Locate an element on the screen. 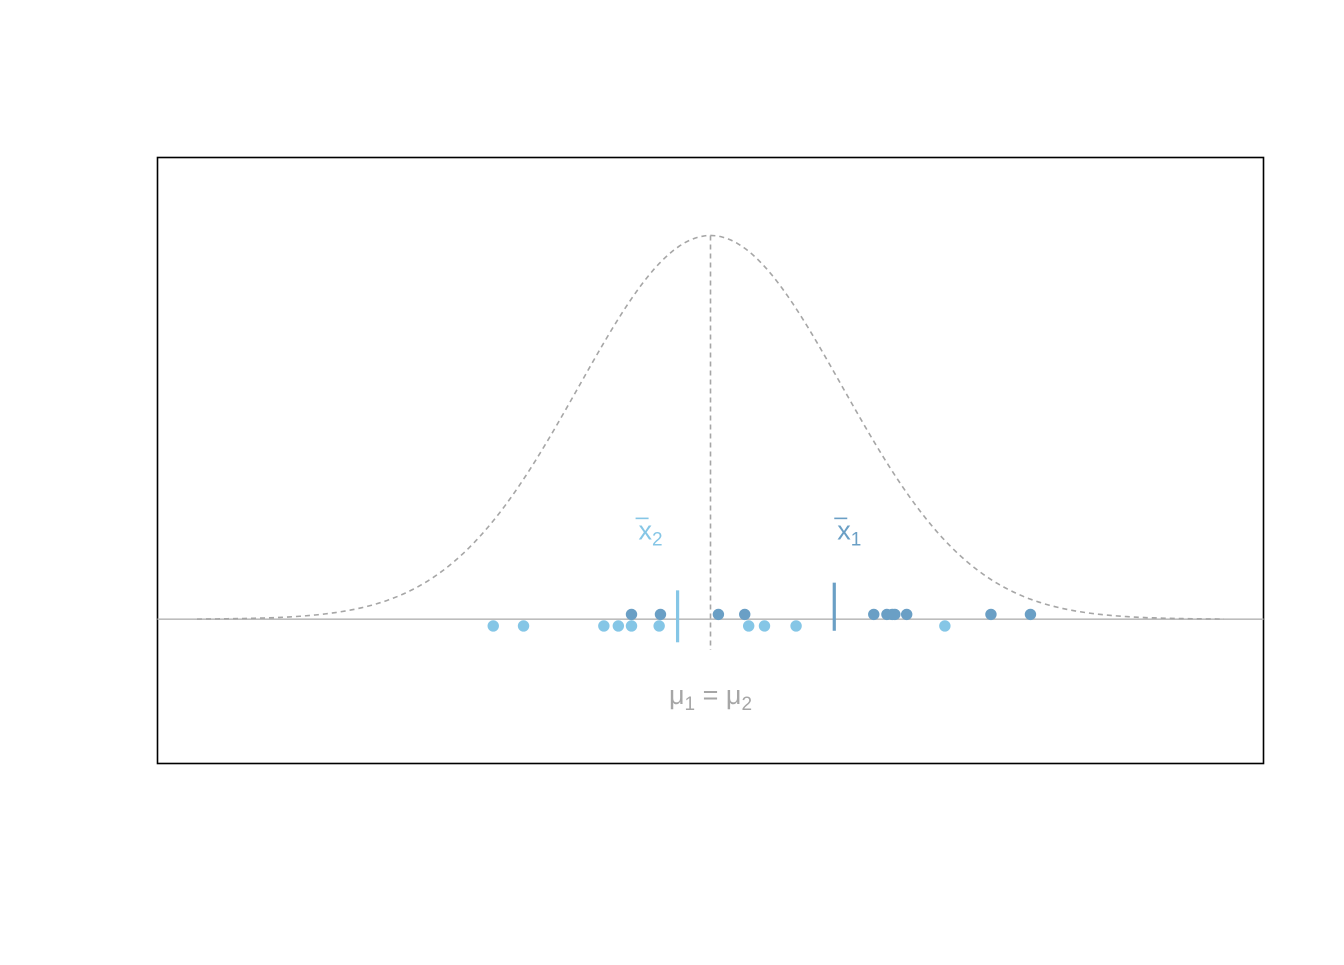 This screenshot has height=965, width=1344. point-layer is located at coordinates (762, 620).